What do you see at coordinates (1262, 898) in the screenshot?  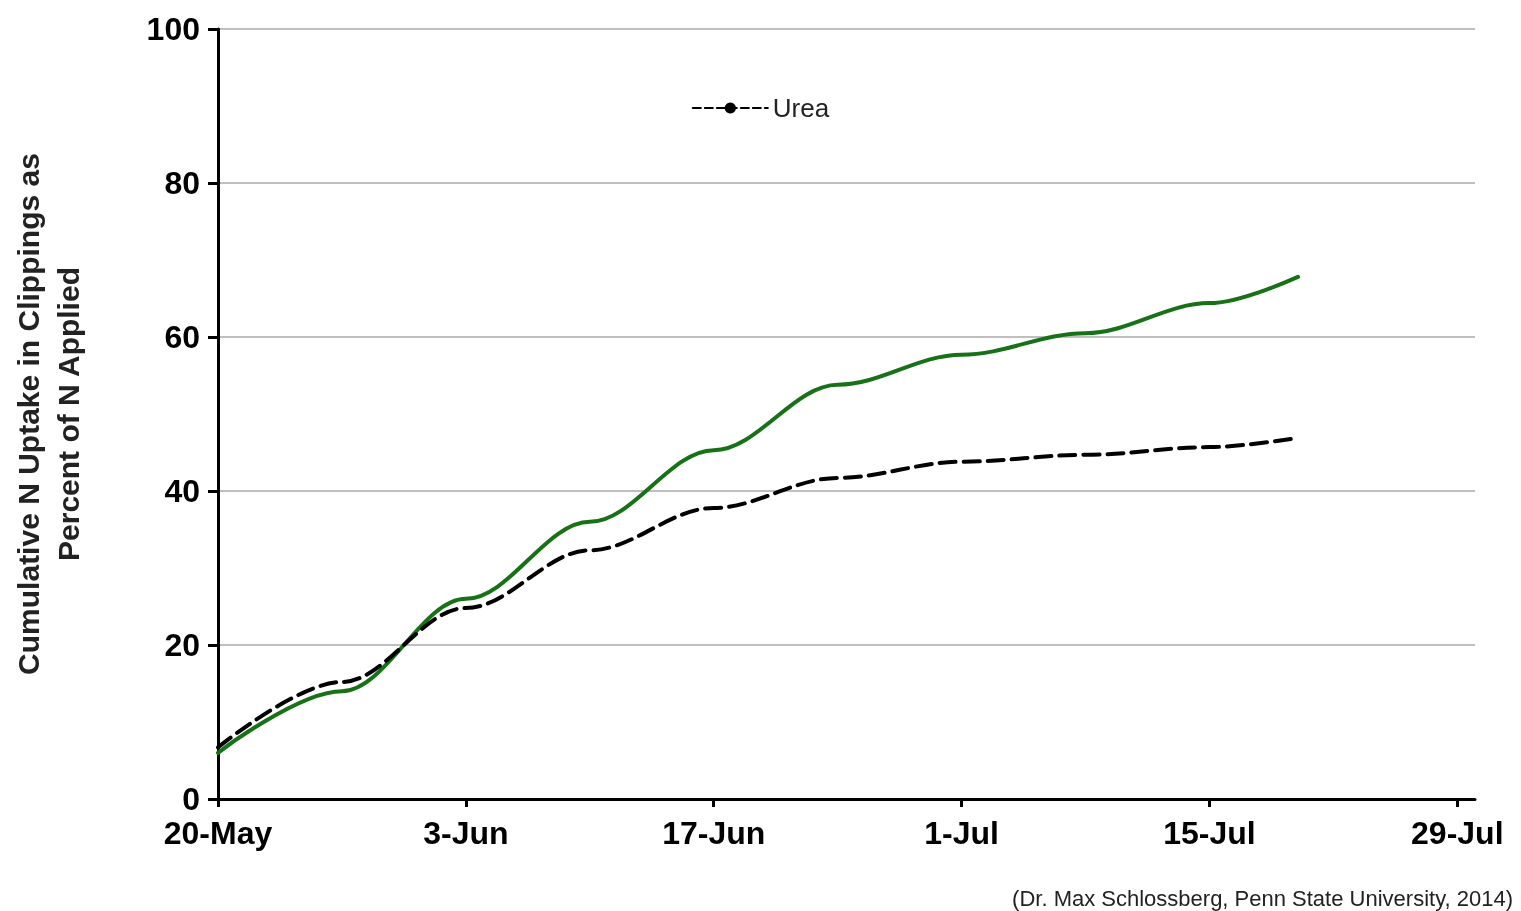 I see `text: (Dr. Max Schlossberg, Penn State University, 2014)` at bounding box center [1262, 898].